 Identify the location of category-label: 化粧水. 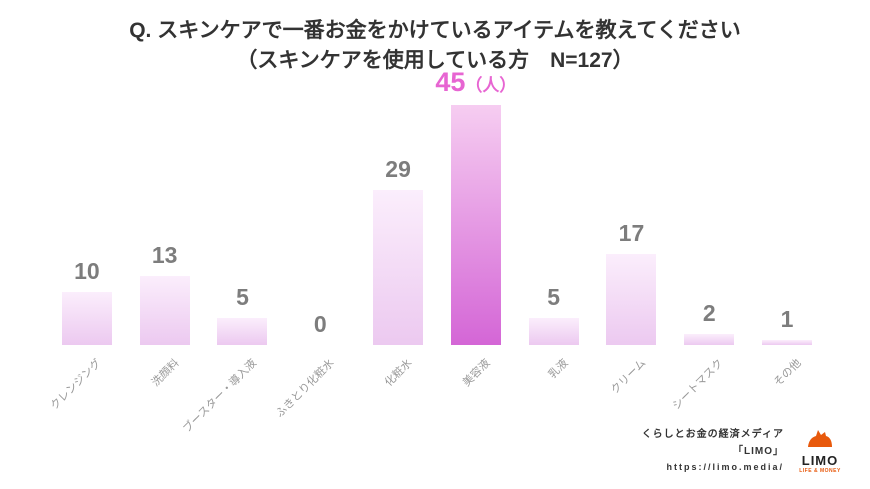
(398, 373).